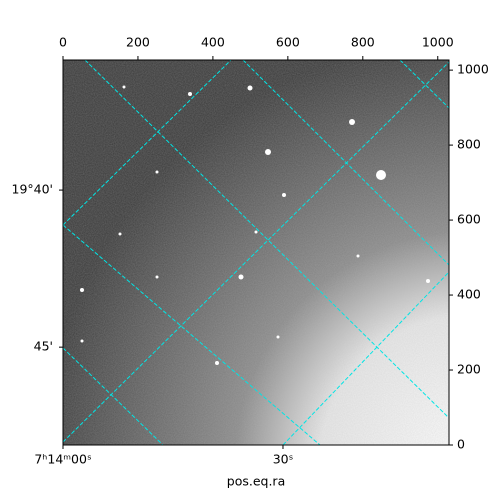 The width and height of the screenshot is (500, 500). What do you see at coordinates (63, 42) in the screenshot?
I see `x-tick-label: 0` at bounding box center [63, 42].